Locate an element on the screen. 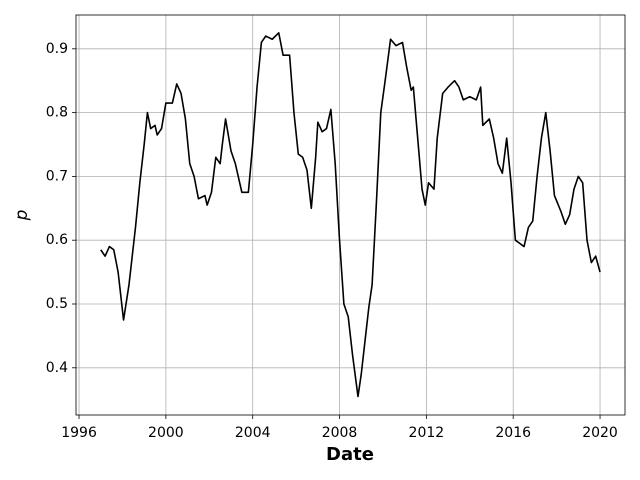 The width and height of the screenshot is (640, 480). y-tick-label: 0.9 is located at coordinates (57, 49).